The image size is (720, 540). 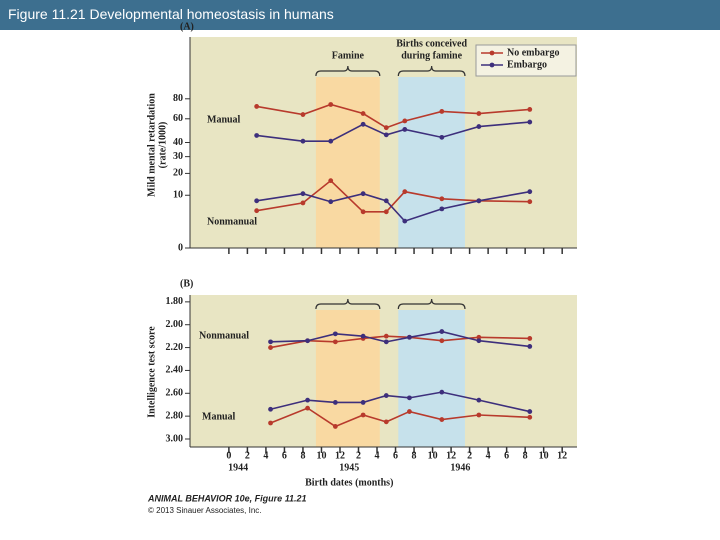 I want to click on group-label: Manual, so click(x=219, y=416).